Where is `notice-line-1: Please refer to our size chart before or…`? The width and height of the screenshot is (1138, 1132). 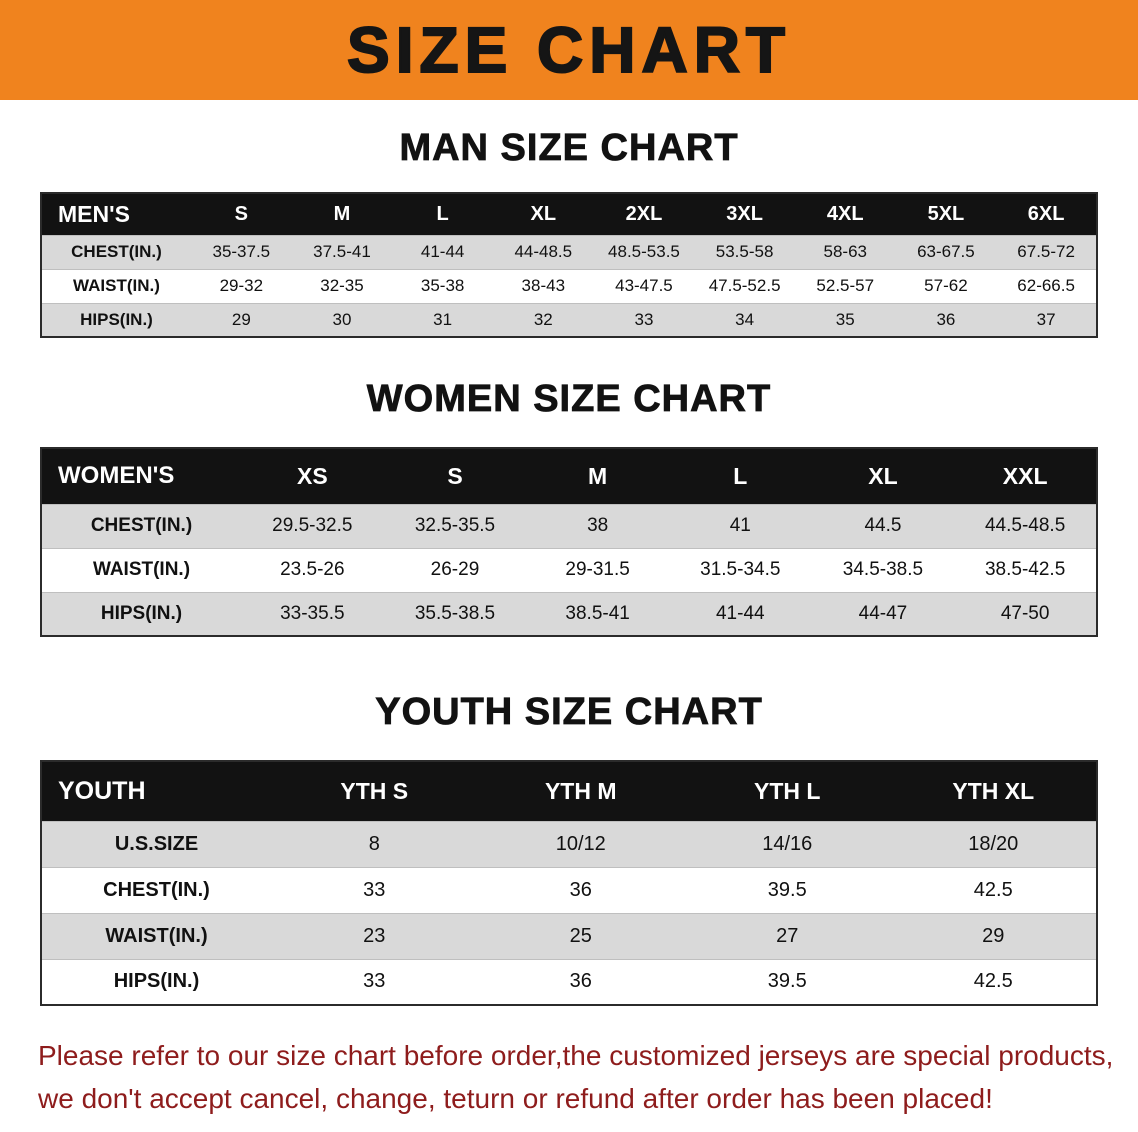 notice-line-1: Please refer to our size chart before or… is located at coordinates (576, 1055).